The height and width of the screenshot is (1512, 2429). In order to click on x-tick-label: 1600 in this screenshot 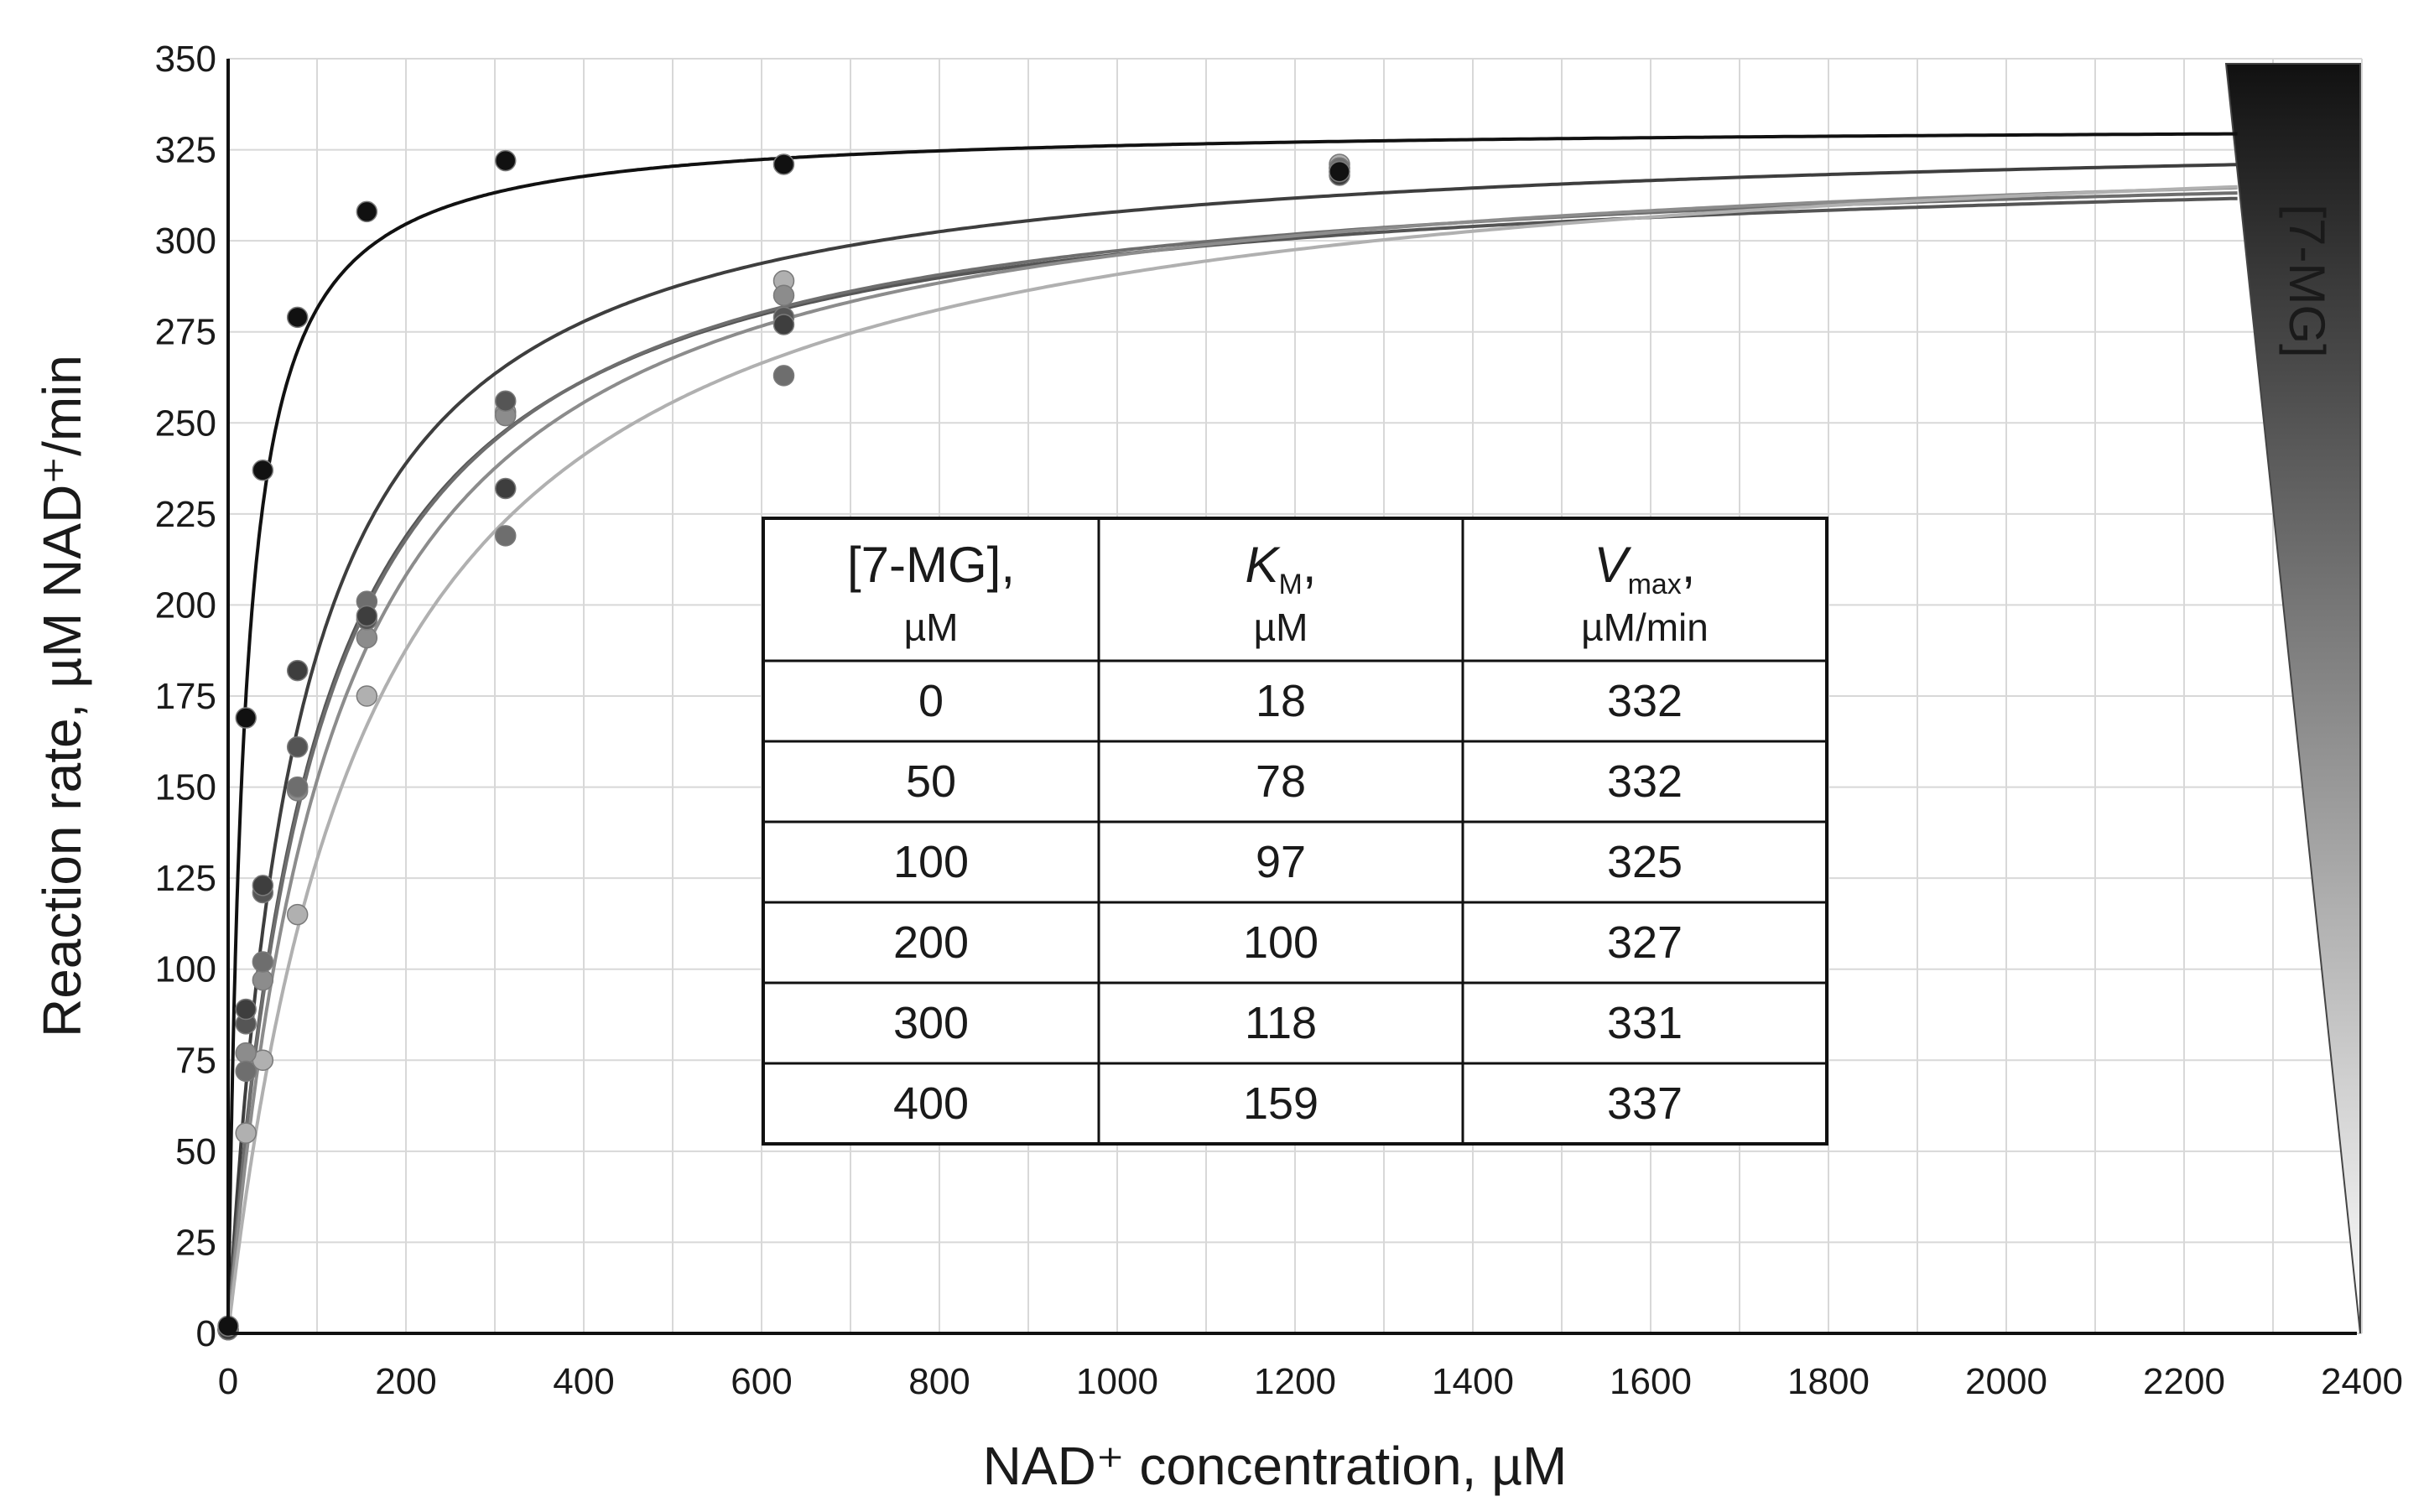, I will do `click(1651, 1381)`.